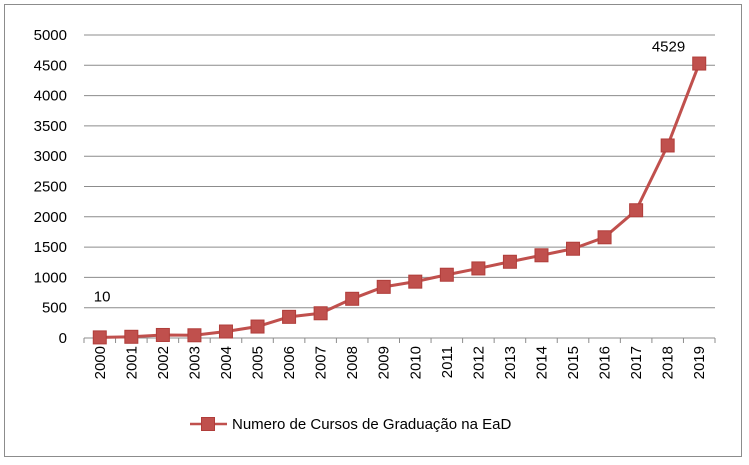  I want to click on y-tick-label: 0, so click(63, 338).